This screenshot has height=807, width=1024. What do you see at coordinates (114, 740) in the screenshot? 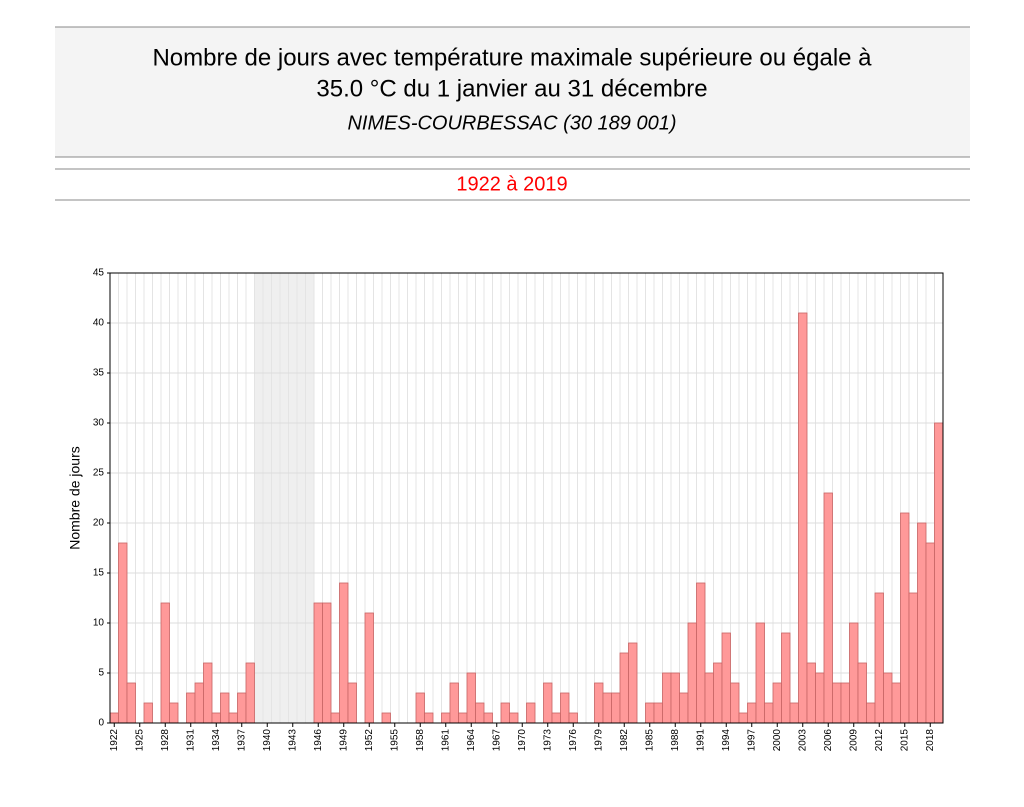
I see `x-tick-label: 1922` at bounding box center [114, 740].